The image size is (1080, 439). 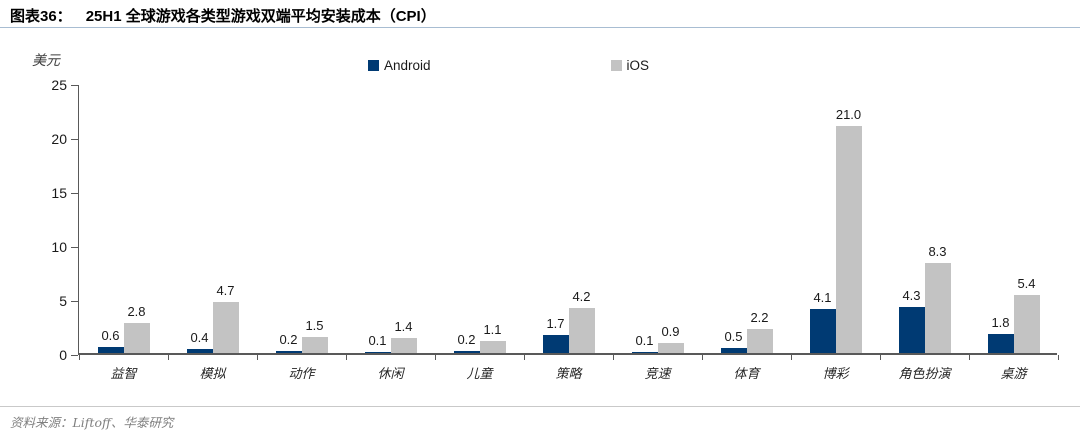 I want to click on category-label: 益智, so click(x=123, y=374).